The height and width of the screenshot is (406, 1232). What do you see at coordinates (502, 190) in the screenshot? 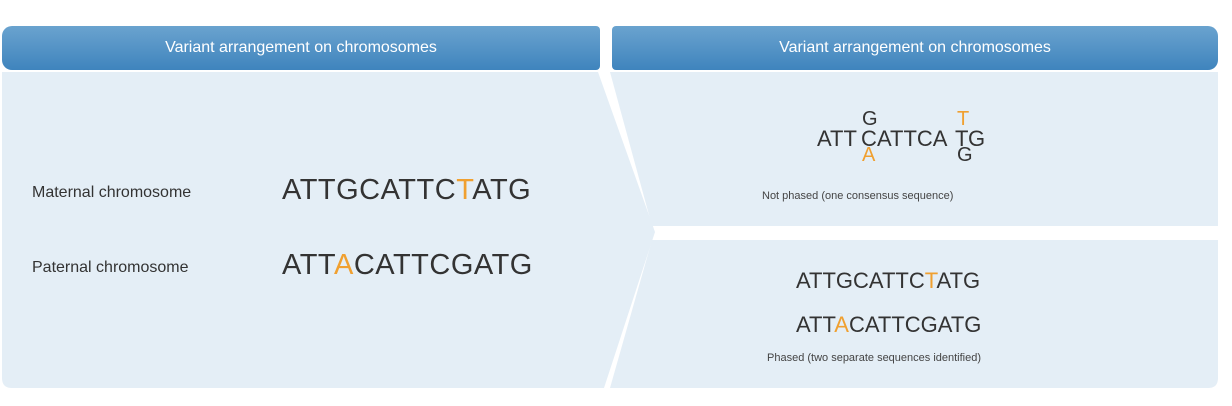
I see `maternal-seq-part-b: ATG` at bounding box center [502, 190].